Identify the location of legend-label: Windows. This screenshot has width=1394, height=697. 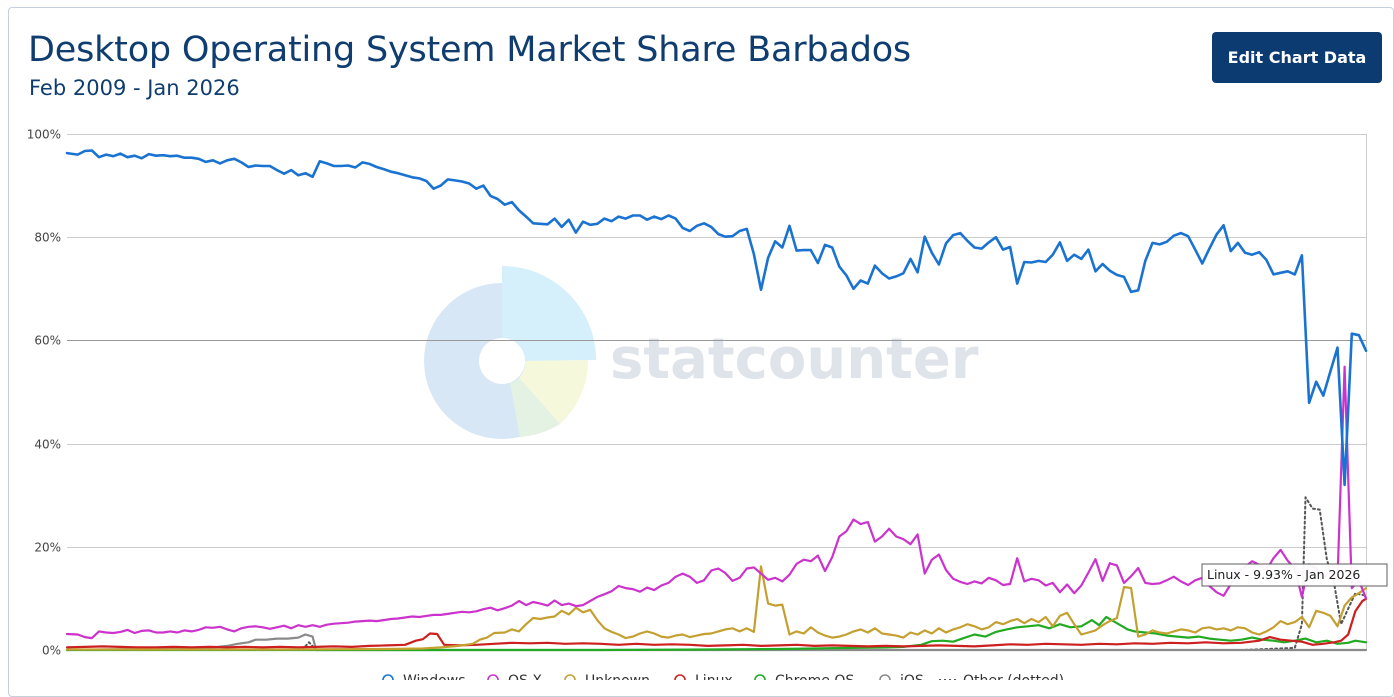
(434, 676).